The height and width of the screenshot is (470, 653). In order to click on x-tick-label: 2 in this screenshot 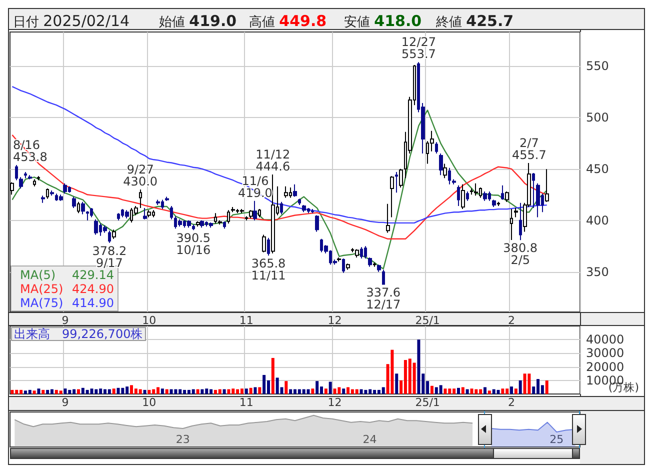, I will do `click(512, 402)`.